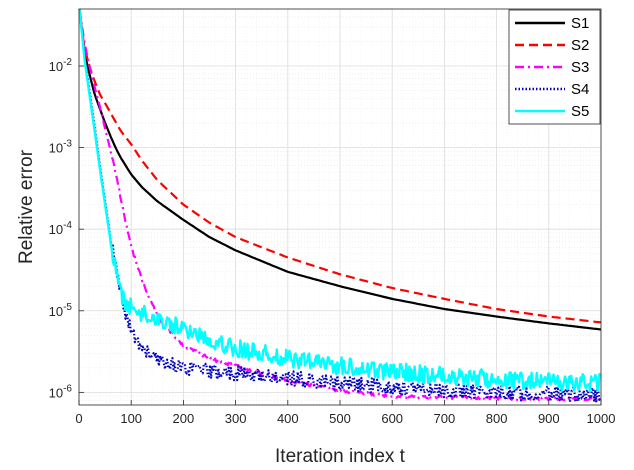 The height and width of the screenshot is (470, 634). What do you see at coordinates (184, 418) in the screenshot?
I see `x-tick-label: 200` at bounding box center [184, 418].